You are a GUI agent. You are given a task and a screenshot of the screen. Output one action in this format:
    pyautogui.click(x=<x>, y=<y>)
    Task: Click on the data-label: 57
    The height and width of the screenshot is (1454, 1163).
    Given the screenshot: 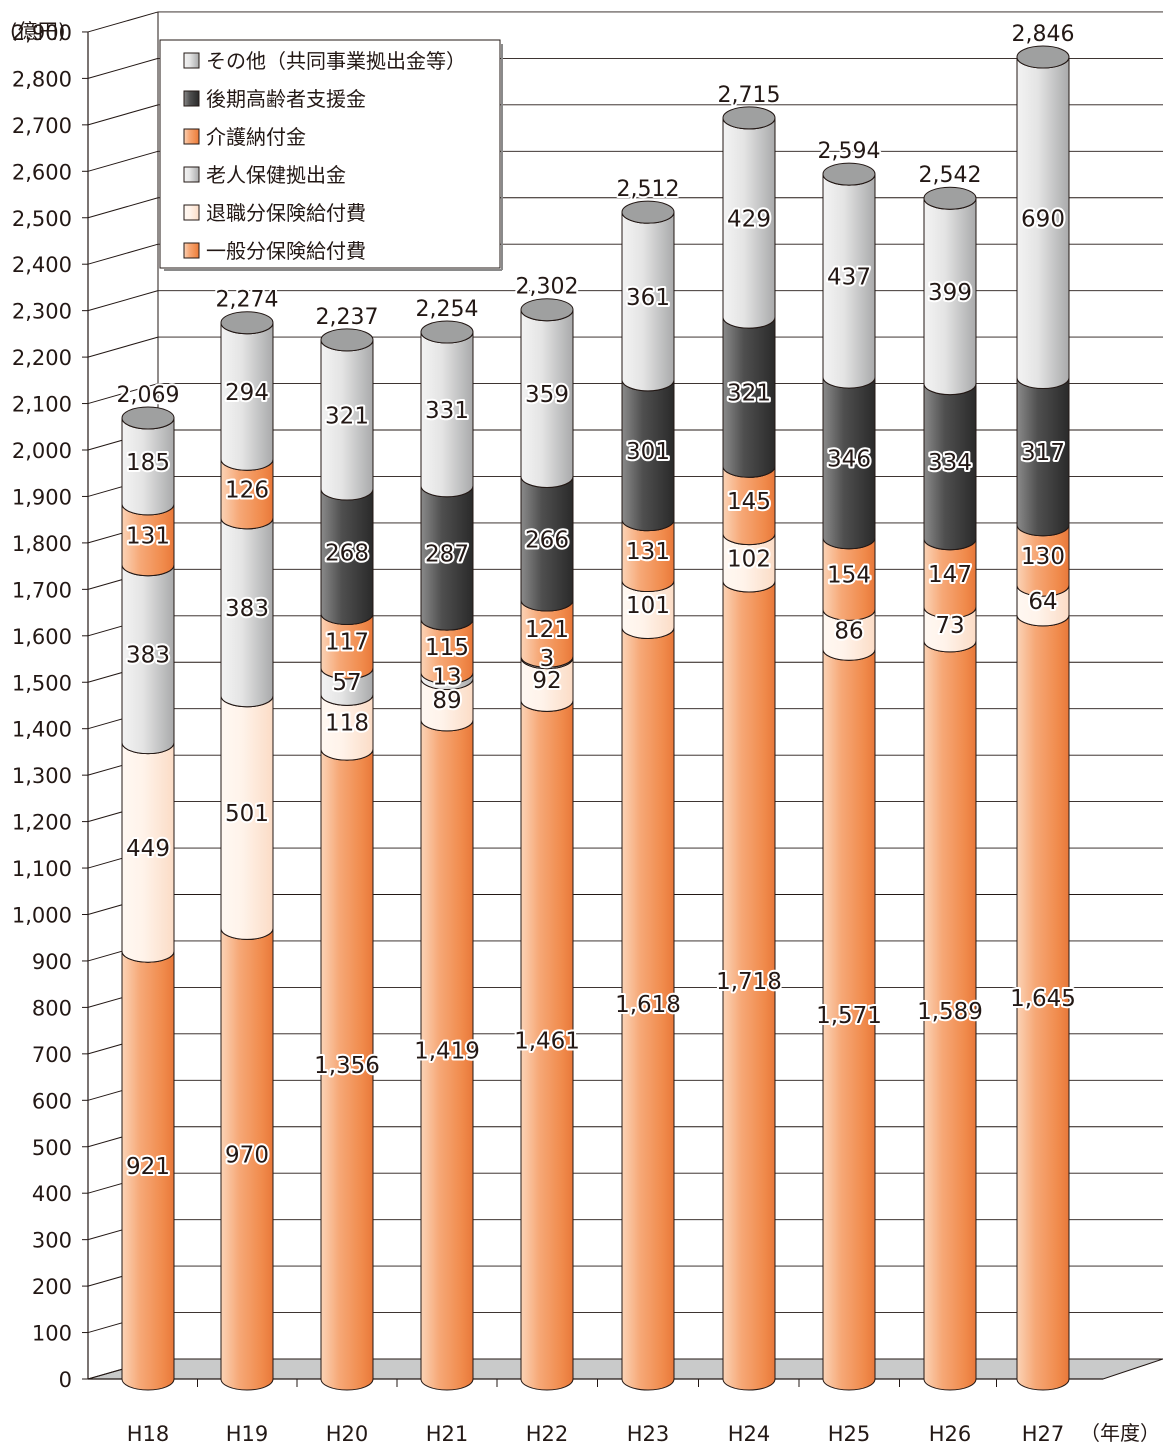 What is the action you would take?
    pyautogui.click(x=346, y=683)
    